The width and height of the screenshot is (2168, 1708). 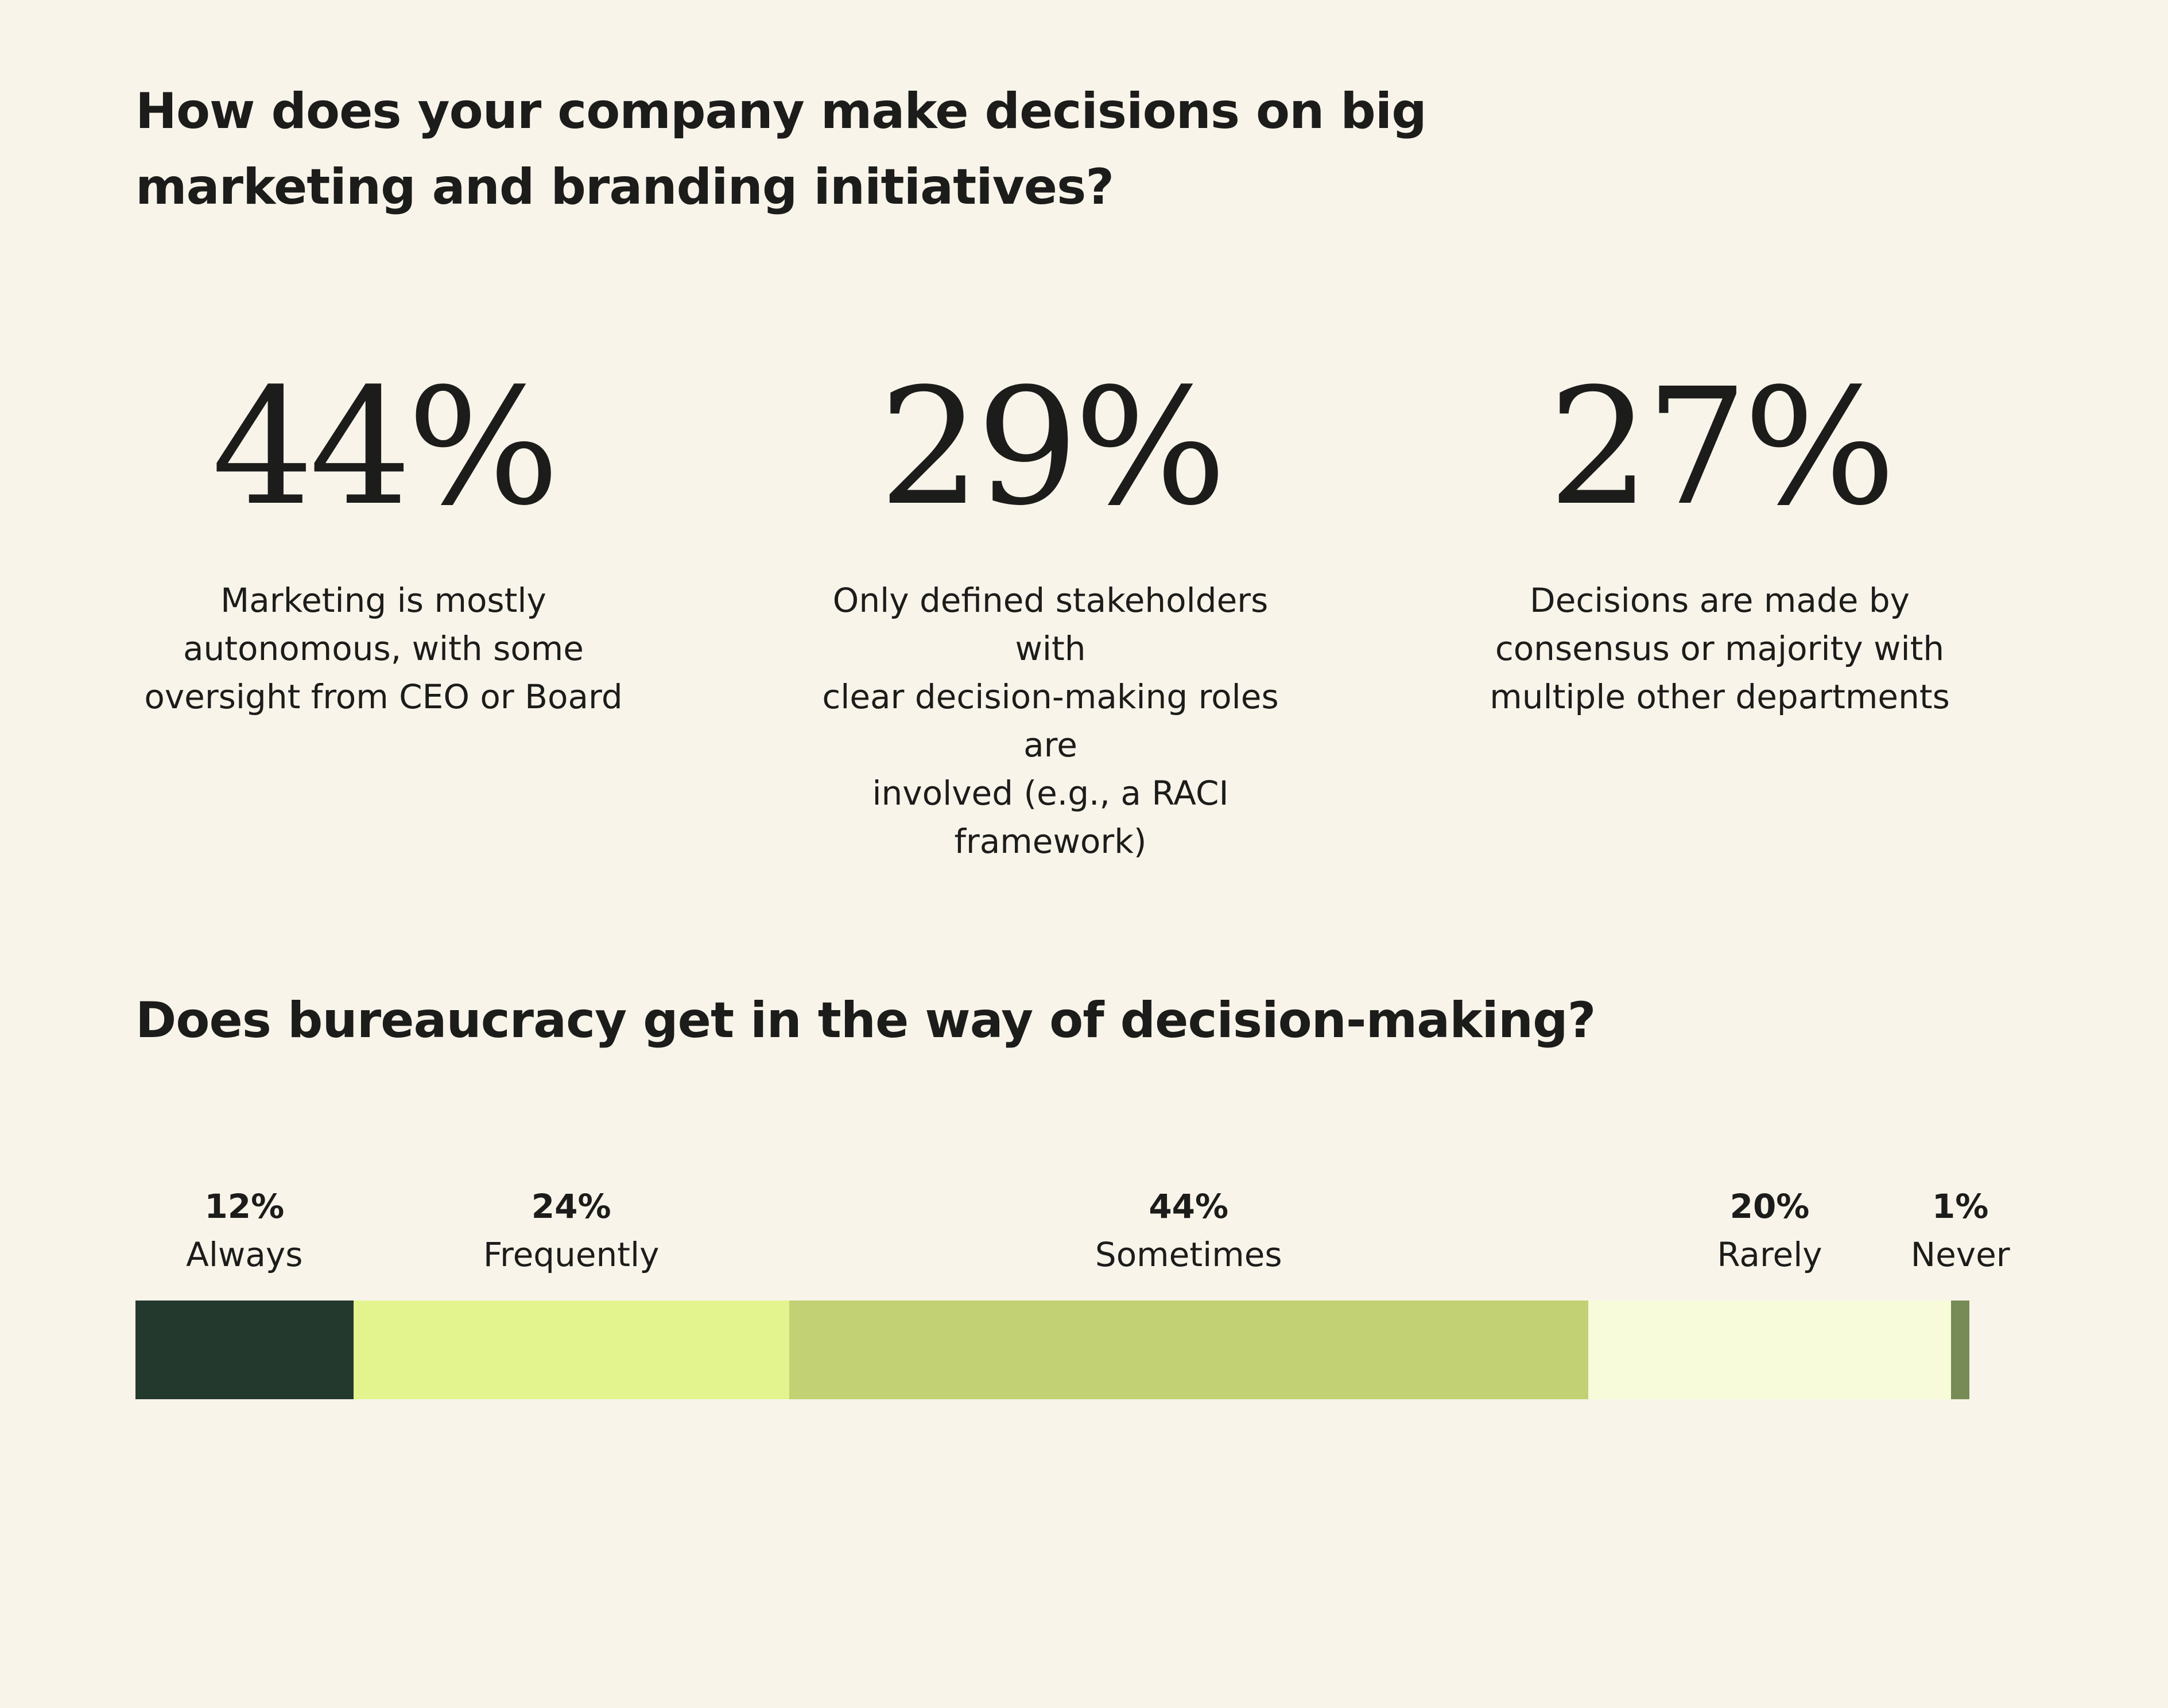 What do you see at coordinates (1189, 1230) in the screenshot?
I see `segment-label-sometimes: 44% Sometimes` at bounding box center [1189, 1230].